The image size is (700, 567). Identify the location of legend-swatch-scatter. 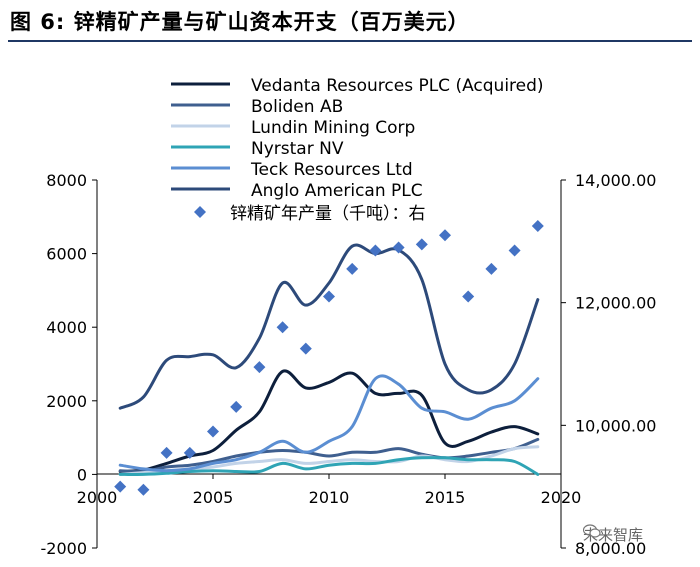
(200, 212).